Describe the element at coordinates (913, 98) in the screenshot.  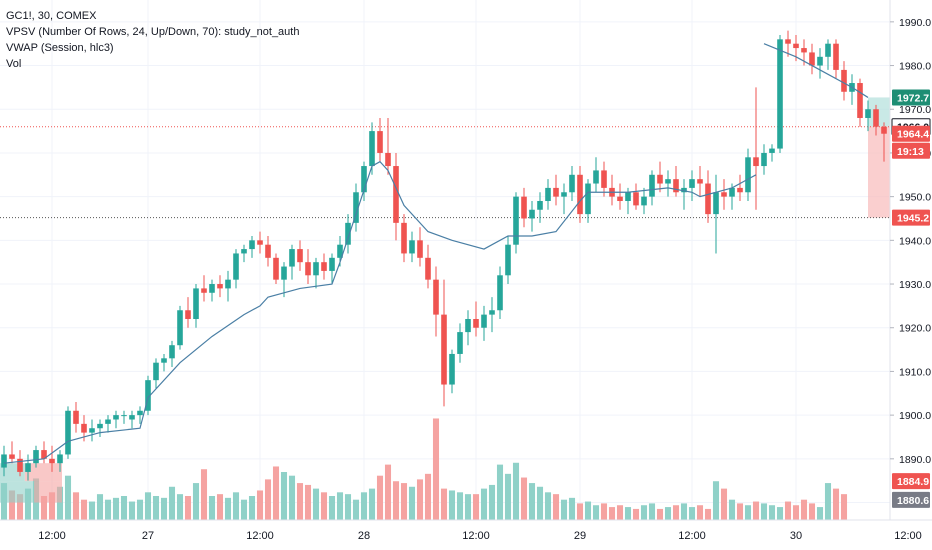
I see `price-tag-label: 1972.7` at that location.